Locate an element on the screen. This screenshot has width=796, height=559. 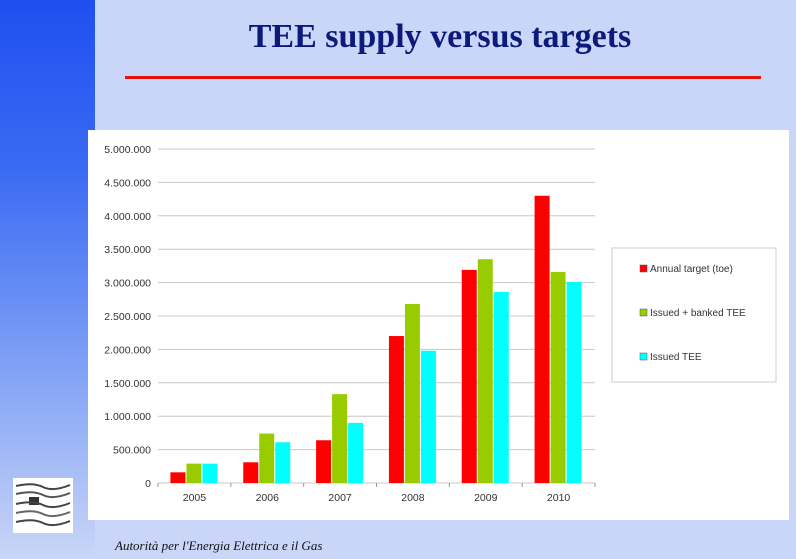
x-tick-label: 2007 is located at coordinates (340, 498).